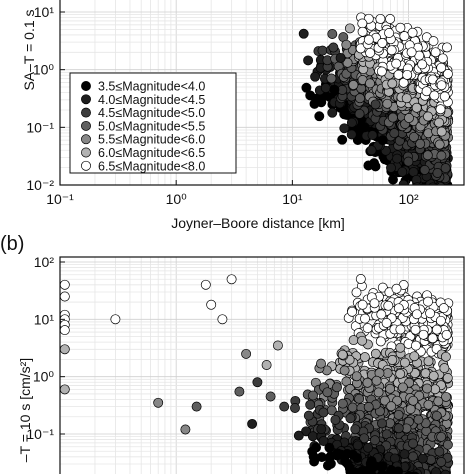  I want to click on legend-label: 6.5≤Magnitude<8.0, so click(151, 166).